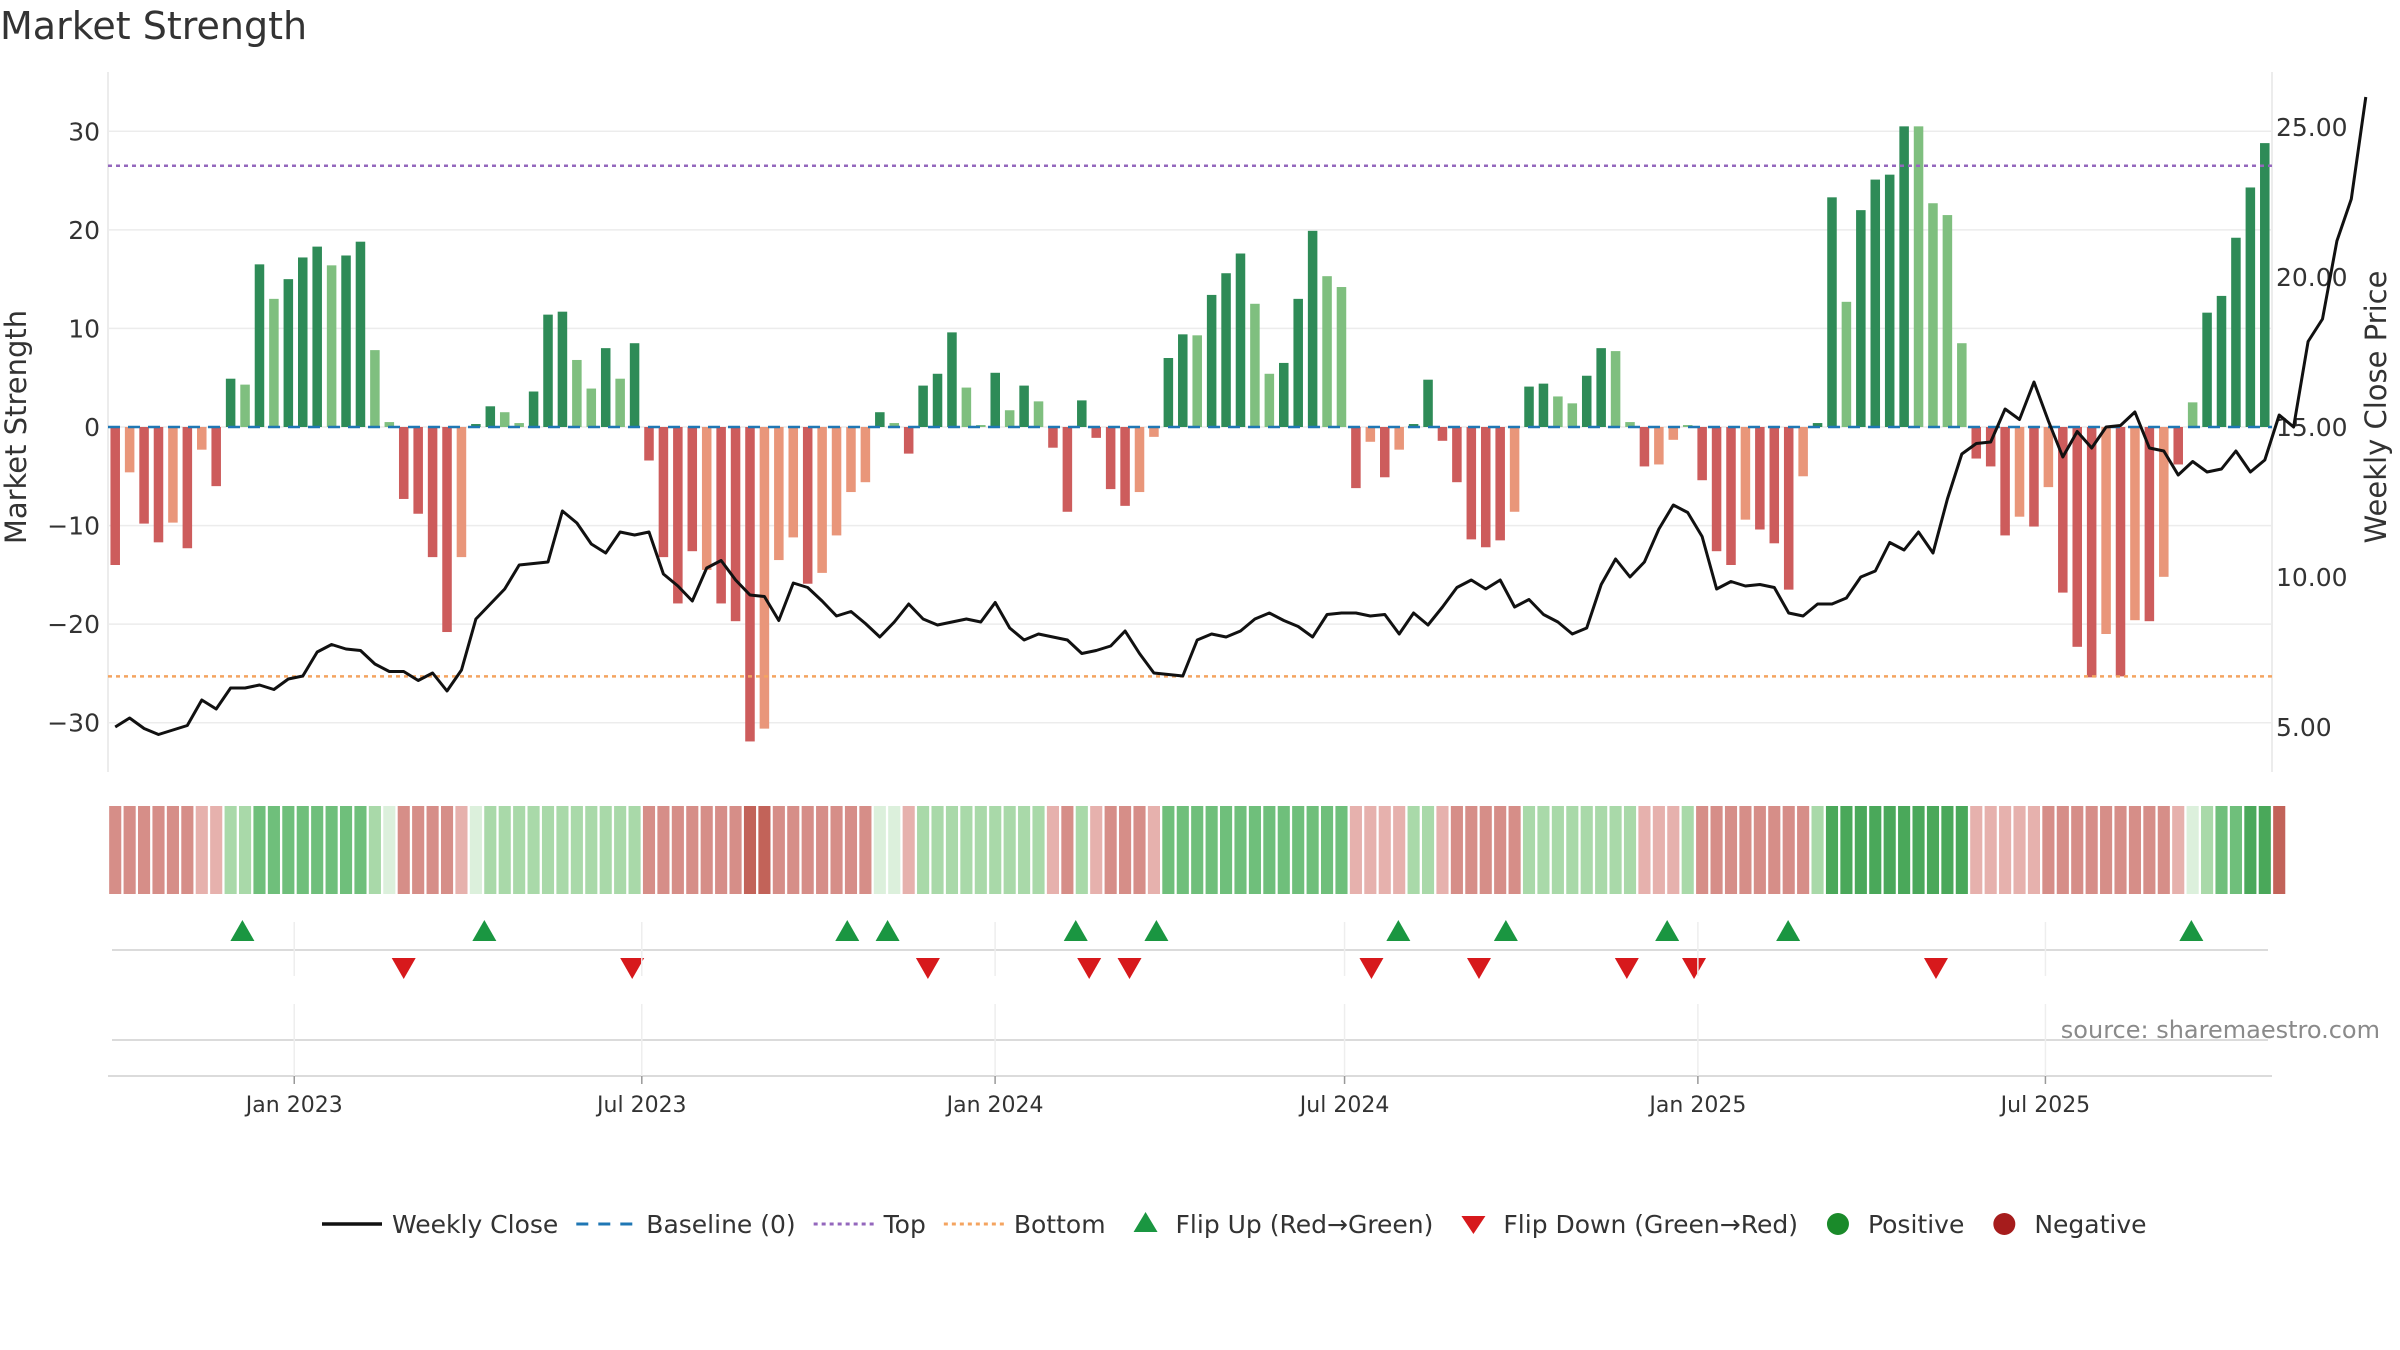 The height and width of the screenshot is (1350, 2400). Describe the element at coordinates (1837, 1224) in the screenshot. I see `legend-swatch-circle` at that location.